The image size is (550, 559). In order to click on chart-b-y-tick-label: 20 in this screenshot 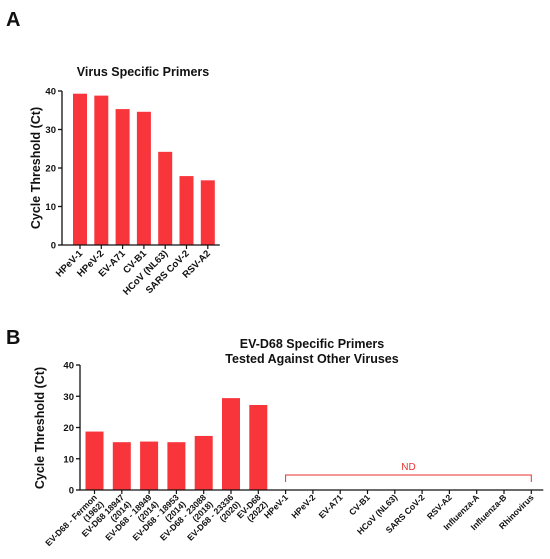, I will do `click(68, 428)`.